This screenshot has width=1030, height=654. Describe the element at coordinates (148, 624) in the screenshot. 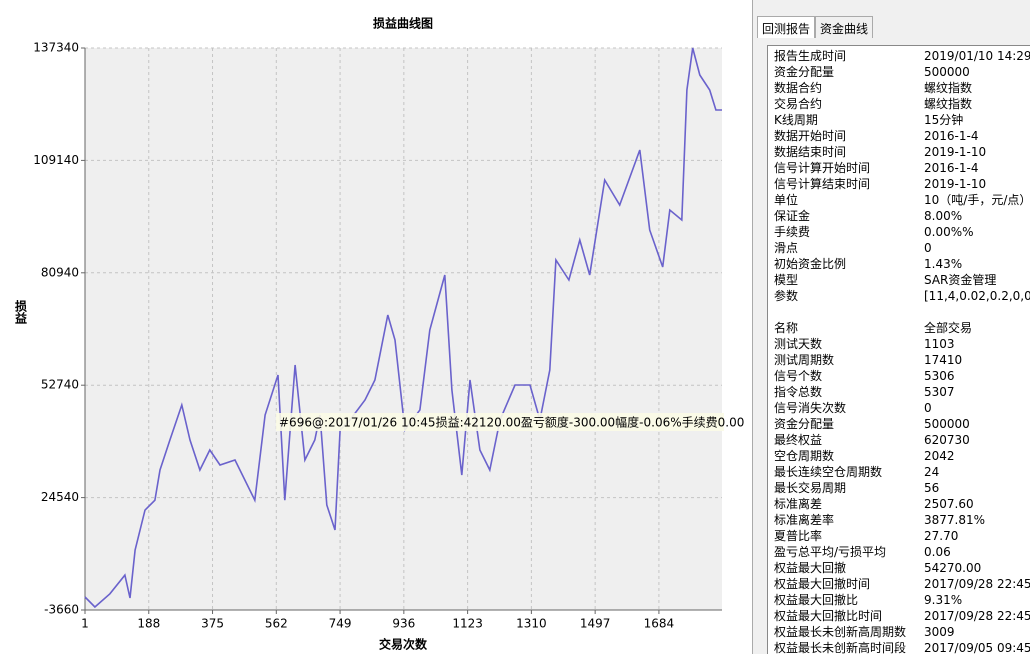

I see `x-tick-label: 188` at that location.